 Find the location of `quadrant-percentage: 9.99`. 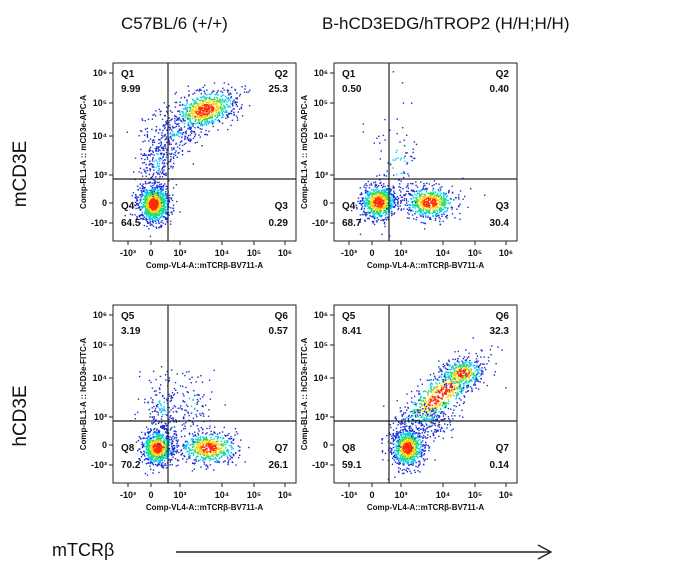

quadrant-percentage: 9.99 is located at coordinates (131, 89).